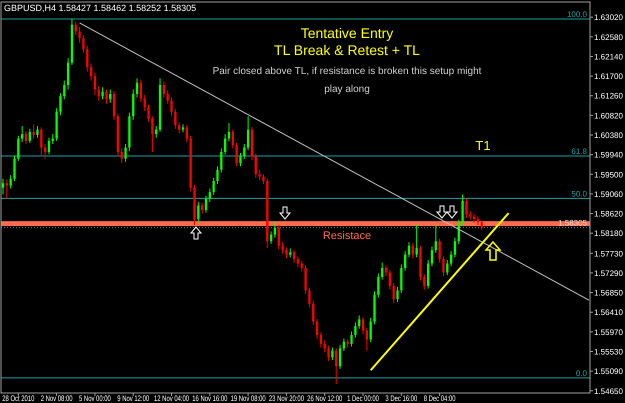 The width and height of the screenshot is (625, 403). What do you see at coordinates (579, 151) in the screenshot?
I see `annotation: 61.8` at bounding box center [579, 151].